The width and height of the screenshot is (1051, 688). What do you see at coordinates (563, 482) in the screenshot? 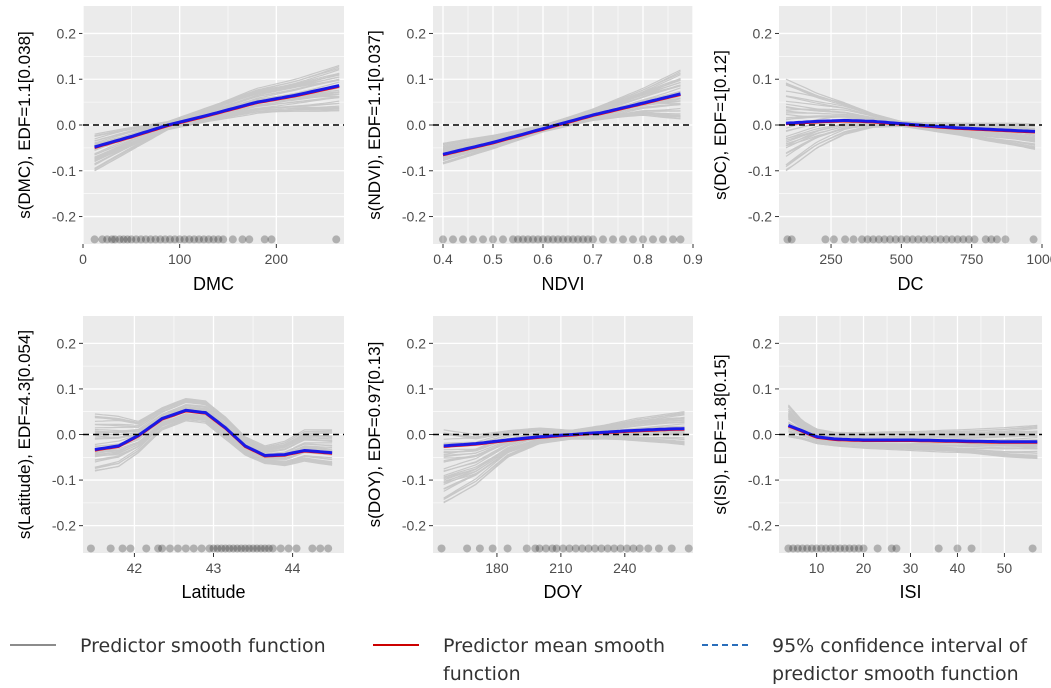
I see `panel-curves` at bounding box center [563, 482].